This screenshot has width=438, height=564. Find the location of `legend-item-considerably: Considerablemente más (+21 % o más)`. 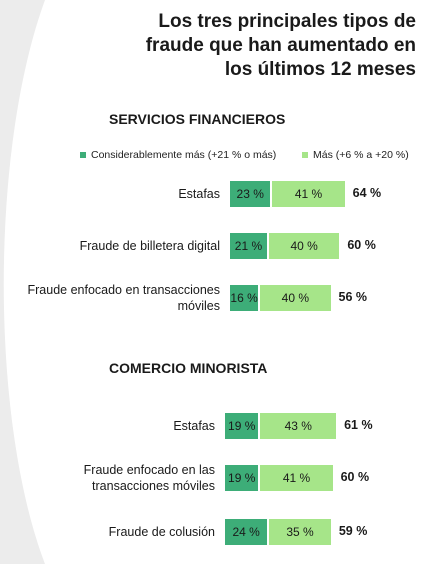

legend-item-considerably: Considerablemente más (+21 % o más) is located at coordinates (178, 155).